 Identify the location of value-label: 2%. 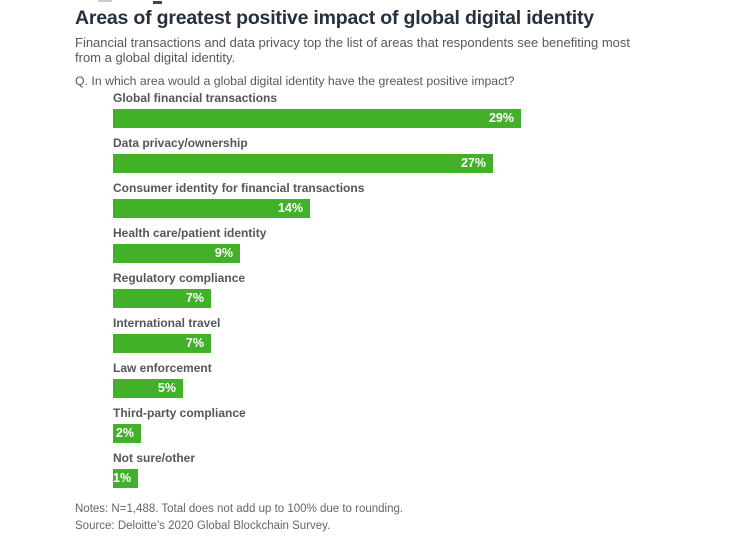
(124, 433).